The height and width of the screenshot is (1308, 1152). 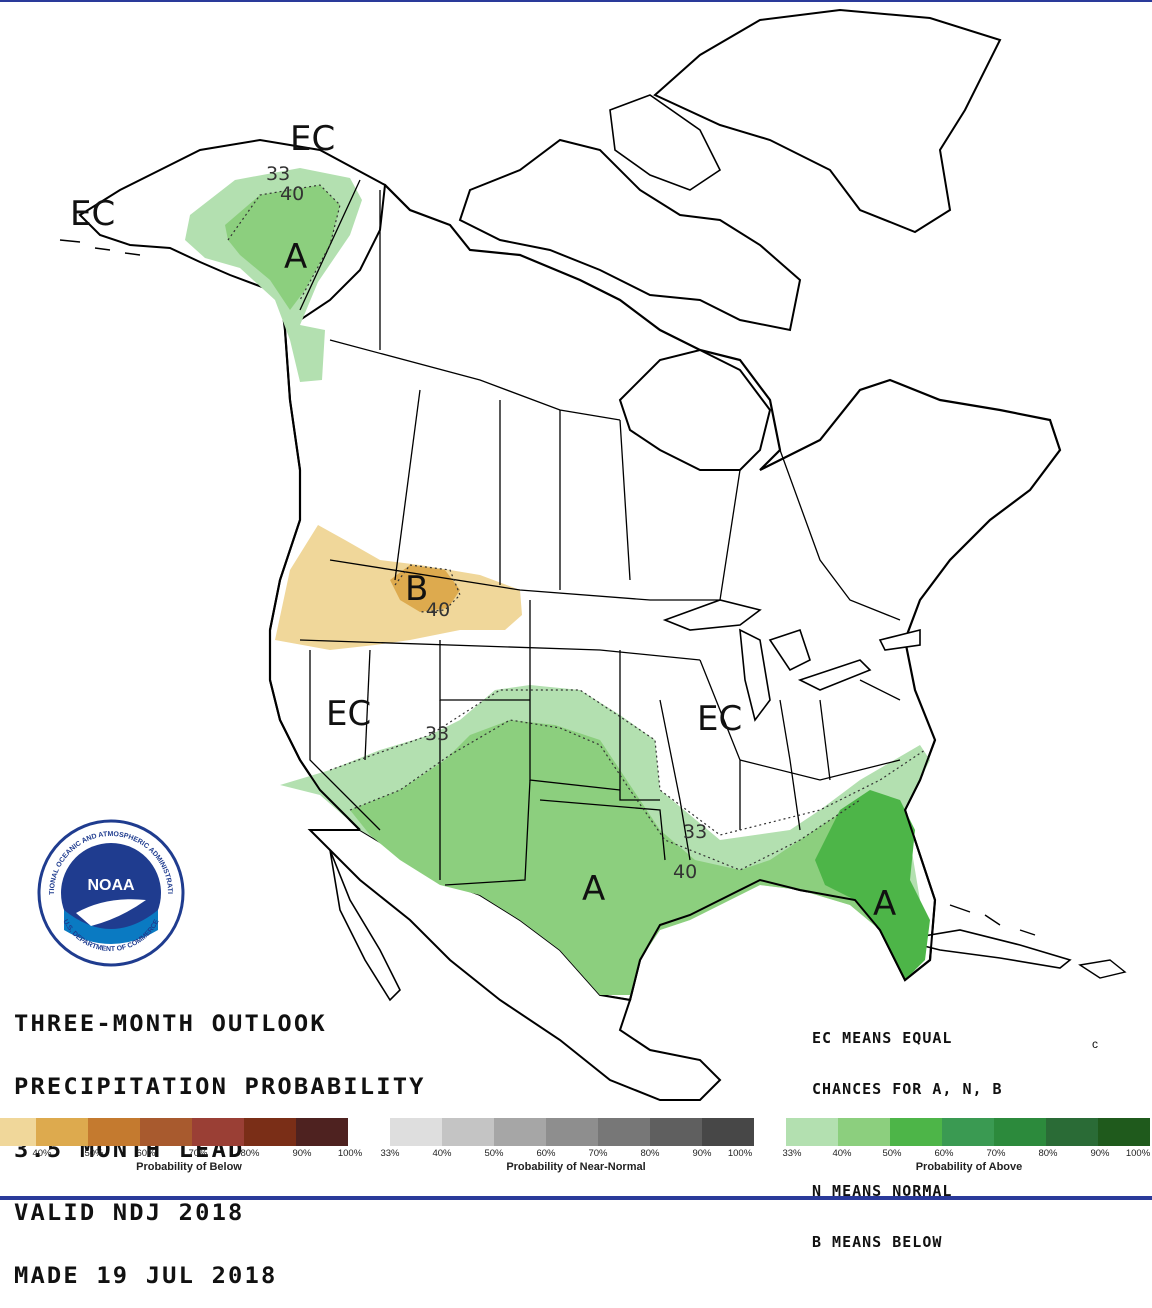 I want to click on tick-near-normal-3: 50%, so click(x=494, y=1153).